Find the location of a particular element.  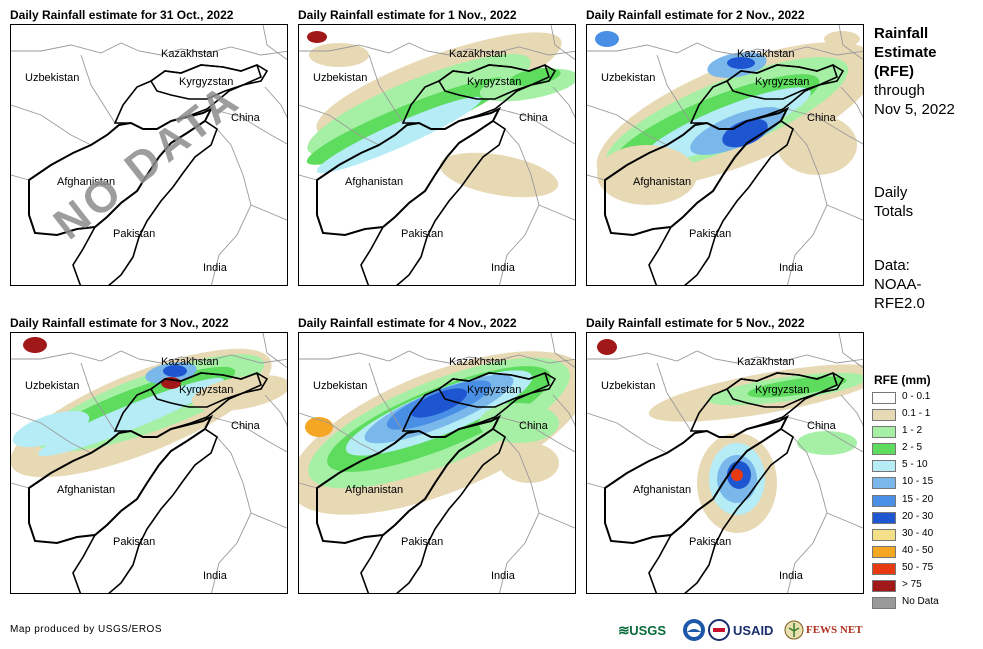

fewsnet-logo: FEWS NET is located at coordinates (824, 630).